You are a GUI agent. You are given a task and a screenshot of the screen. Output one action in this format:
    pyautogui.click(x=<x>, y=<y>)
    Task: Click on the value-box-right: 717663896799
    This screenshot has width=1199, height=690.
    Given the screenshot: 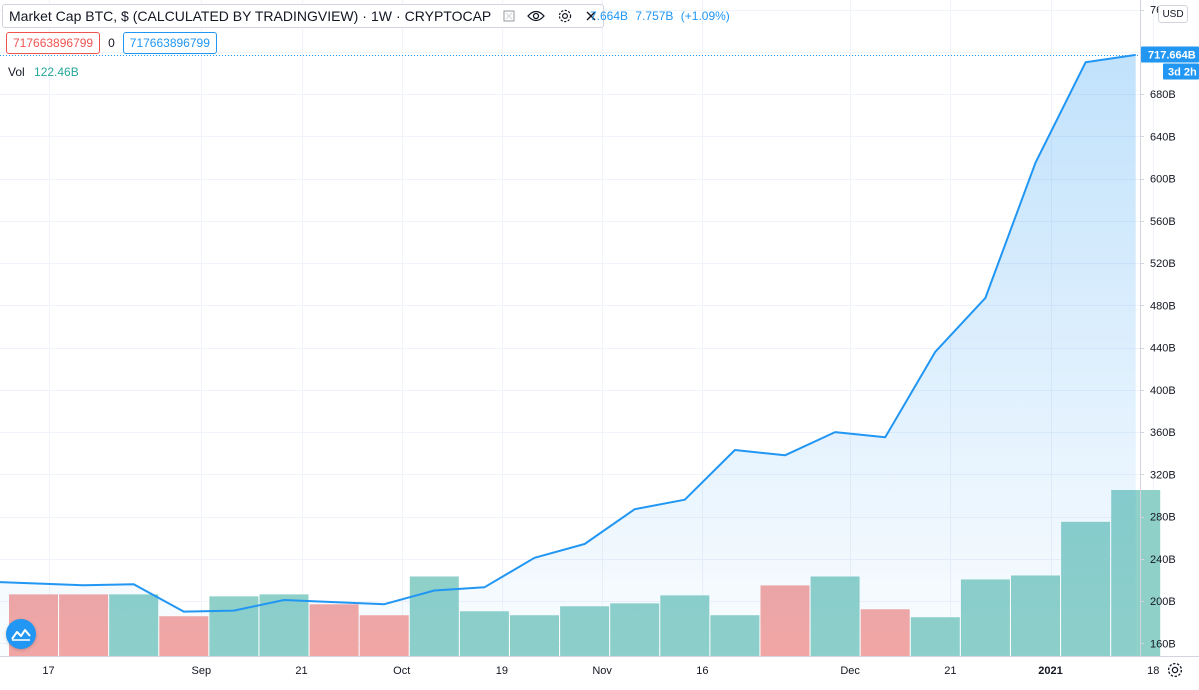 What is the action you would take?
    pyautogui.click(x=169, y=43)
    